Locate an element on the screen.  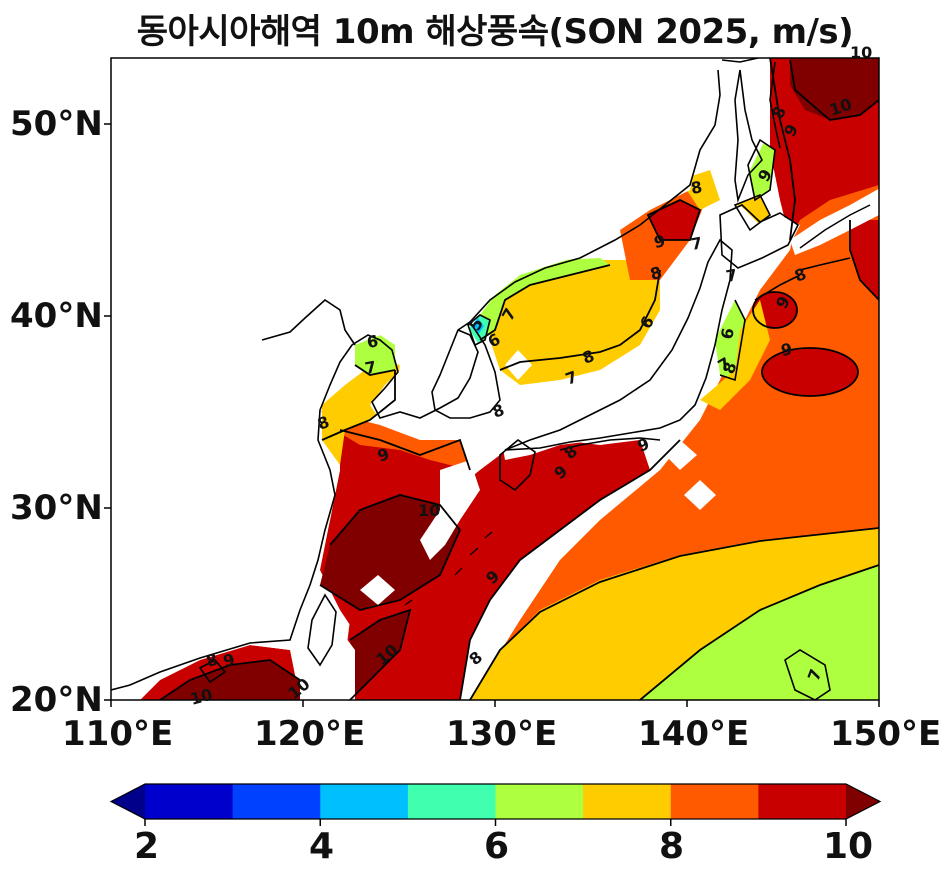
land-hokkaido is located at coordinates (757, 237).